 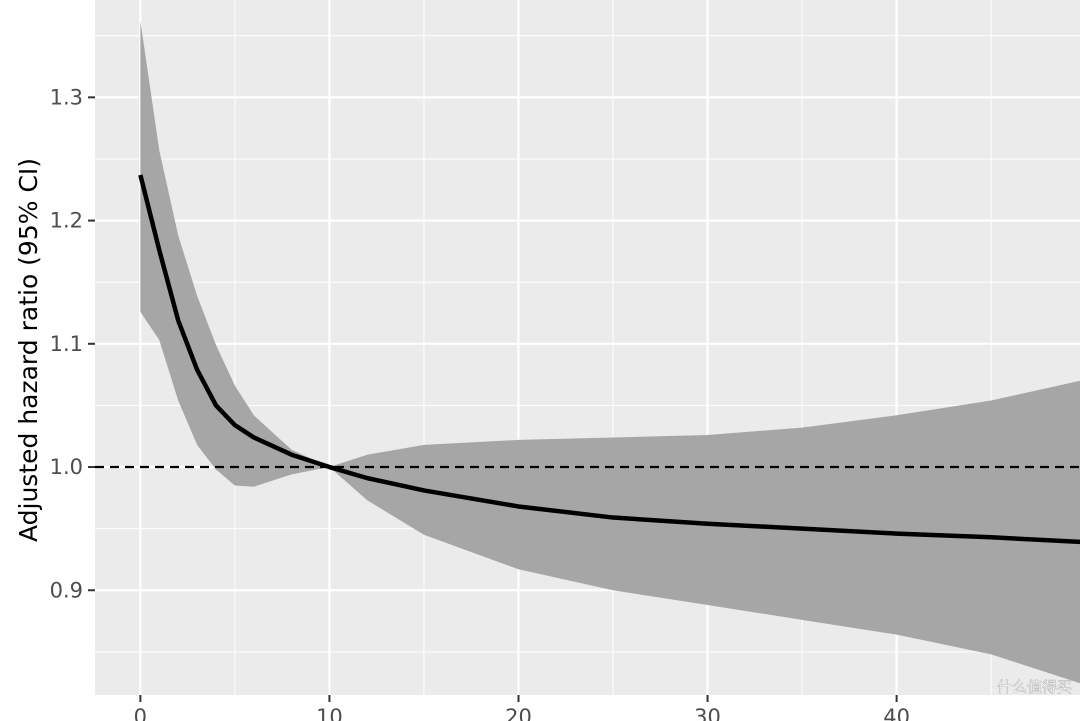 I want to click on x-tick-label: 40, so click(x=896, y=713).